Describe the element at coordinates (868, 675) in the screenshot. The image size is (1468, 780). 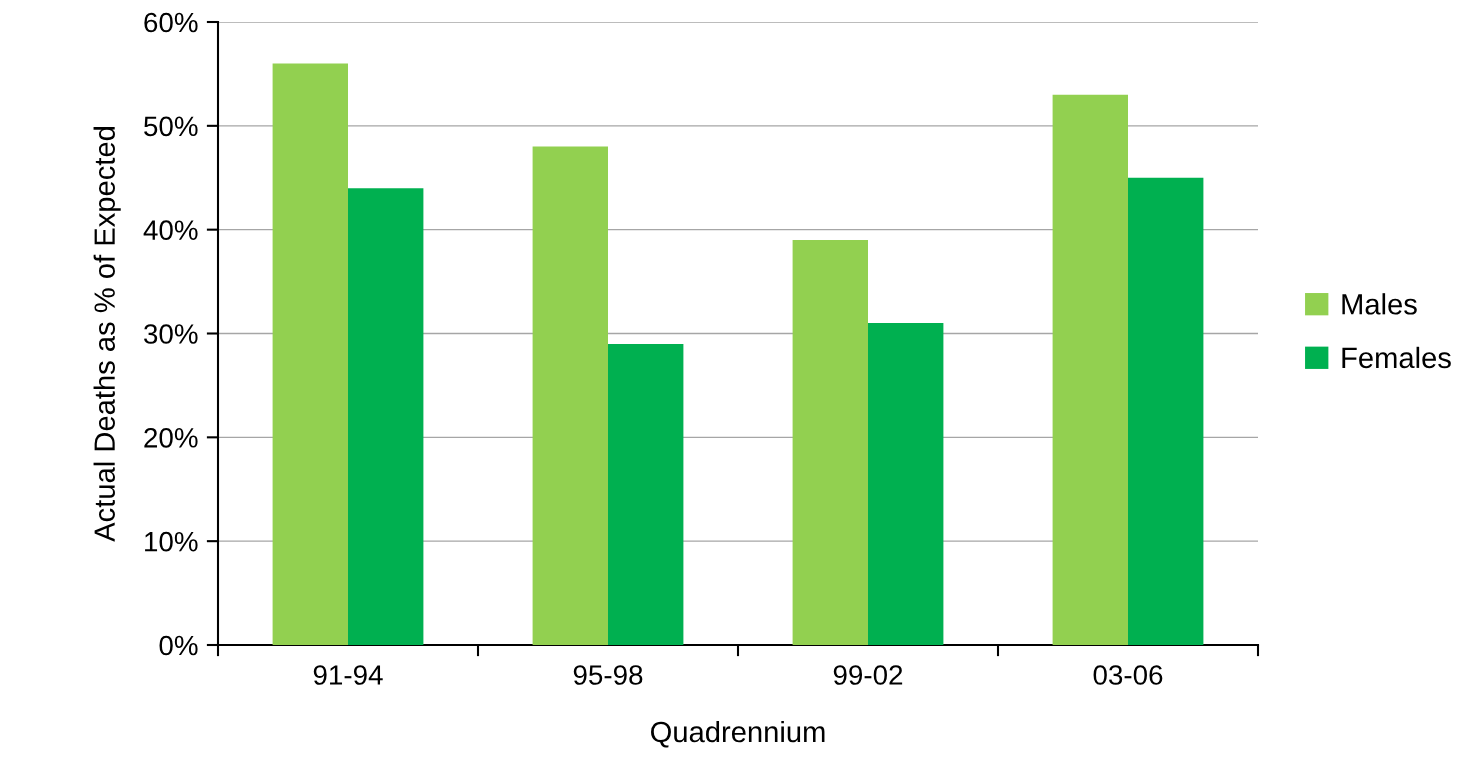
I see `x-tick-label: 99-02` at that location.